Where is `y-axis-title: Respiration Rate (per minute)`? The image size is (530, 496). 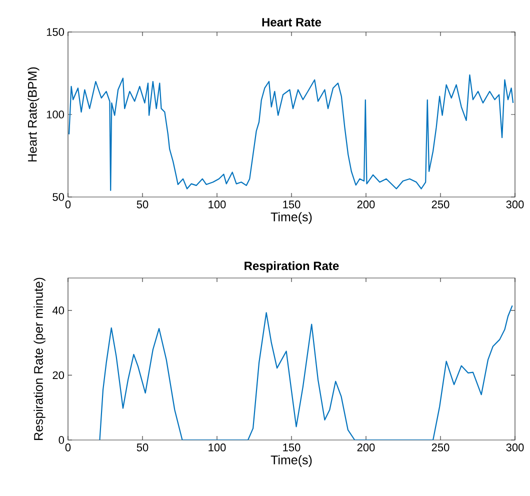
y-axis-title: Respiration Rate (per minute) is located at coordinates (40, 359).